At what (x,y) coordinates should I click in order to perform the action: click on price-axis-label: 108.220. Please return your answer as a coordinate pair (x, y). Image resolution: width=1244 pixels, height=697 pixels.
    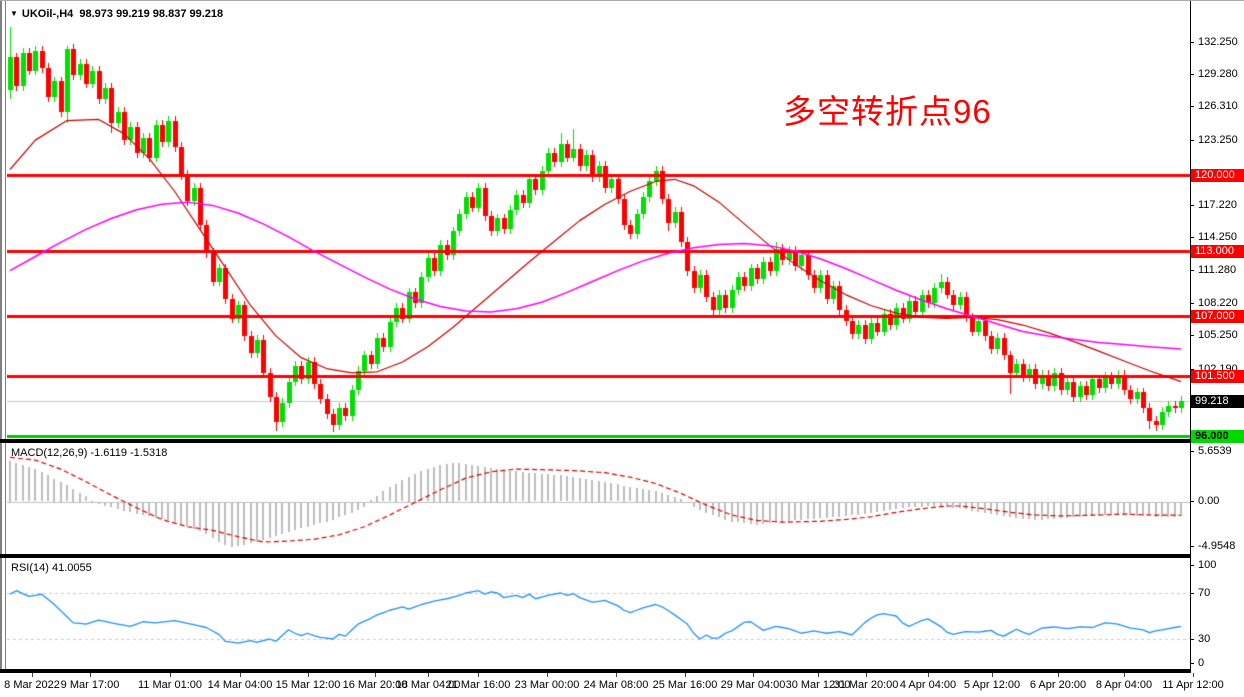
    Looking at the image, I should click on (1217, 303).